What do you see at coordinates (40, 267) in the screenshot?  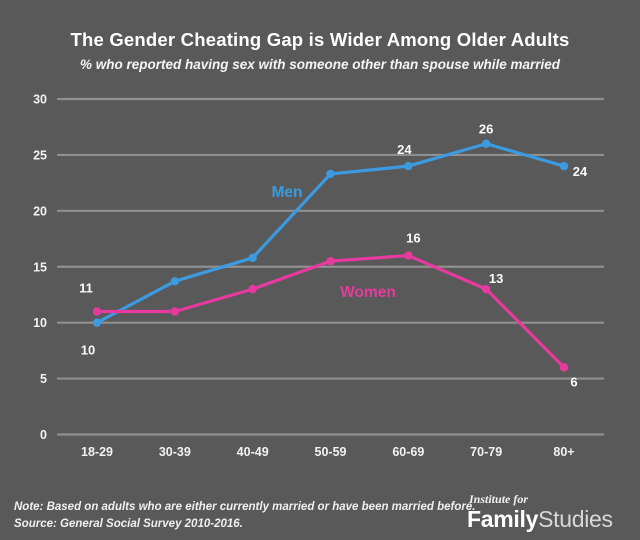 I see `y-tick-label-15: 15` at bounding box center [40, 267].